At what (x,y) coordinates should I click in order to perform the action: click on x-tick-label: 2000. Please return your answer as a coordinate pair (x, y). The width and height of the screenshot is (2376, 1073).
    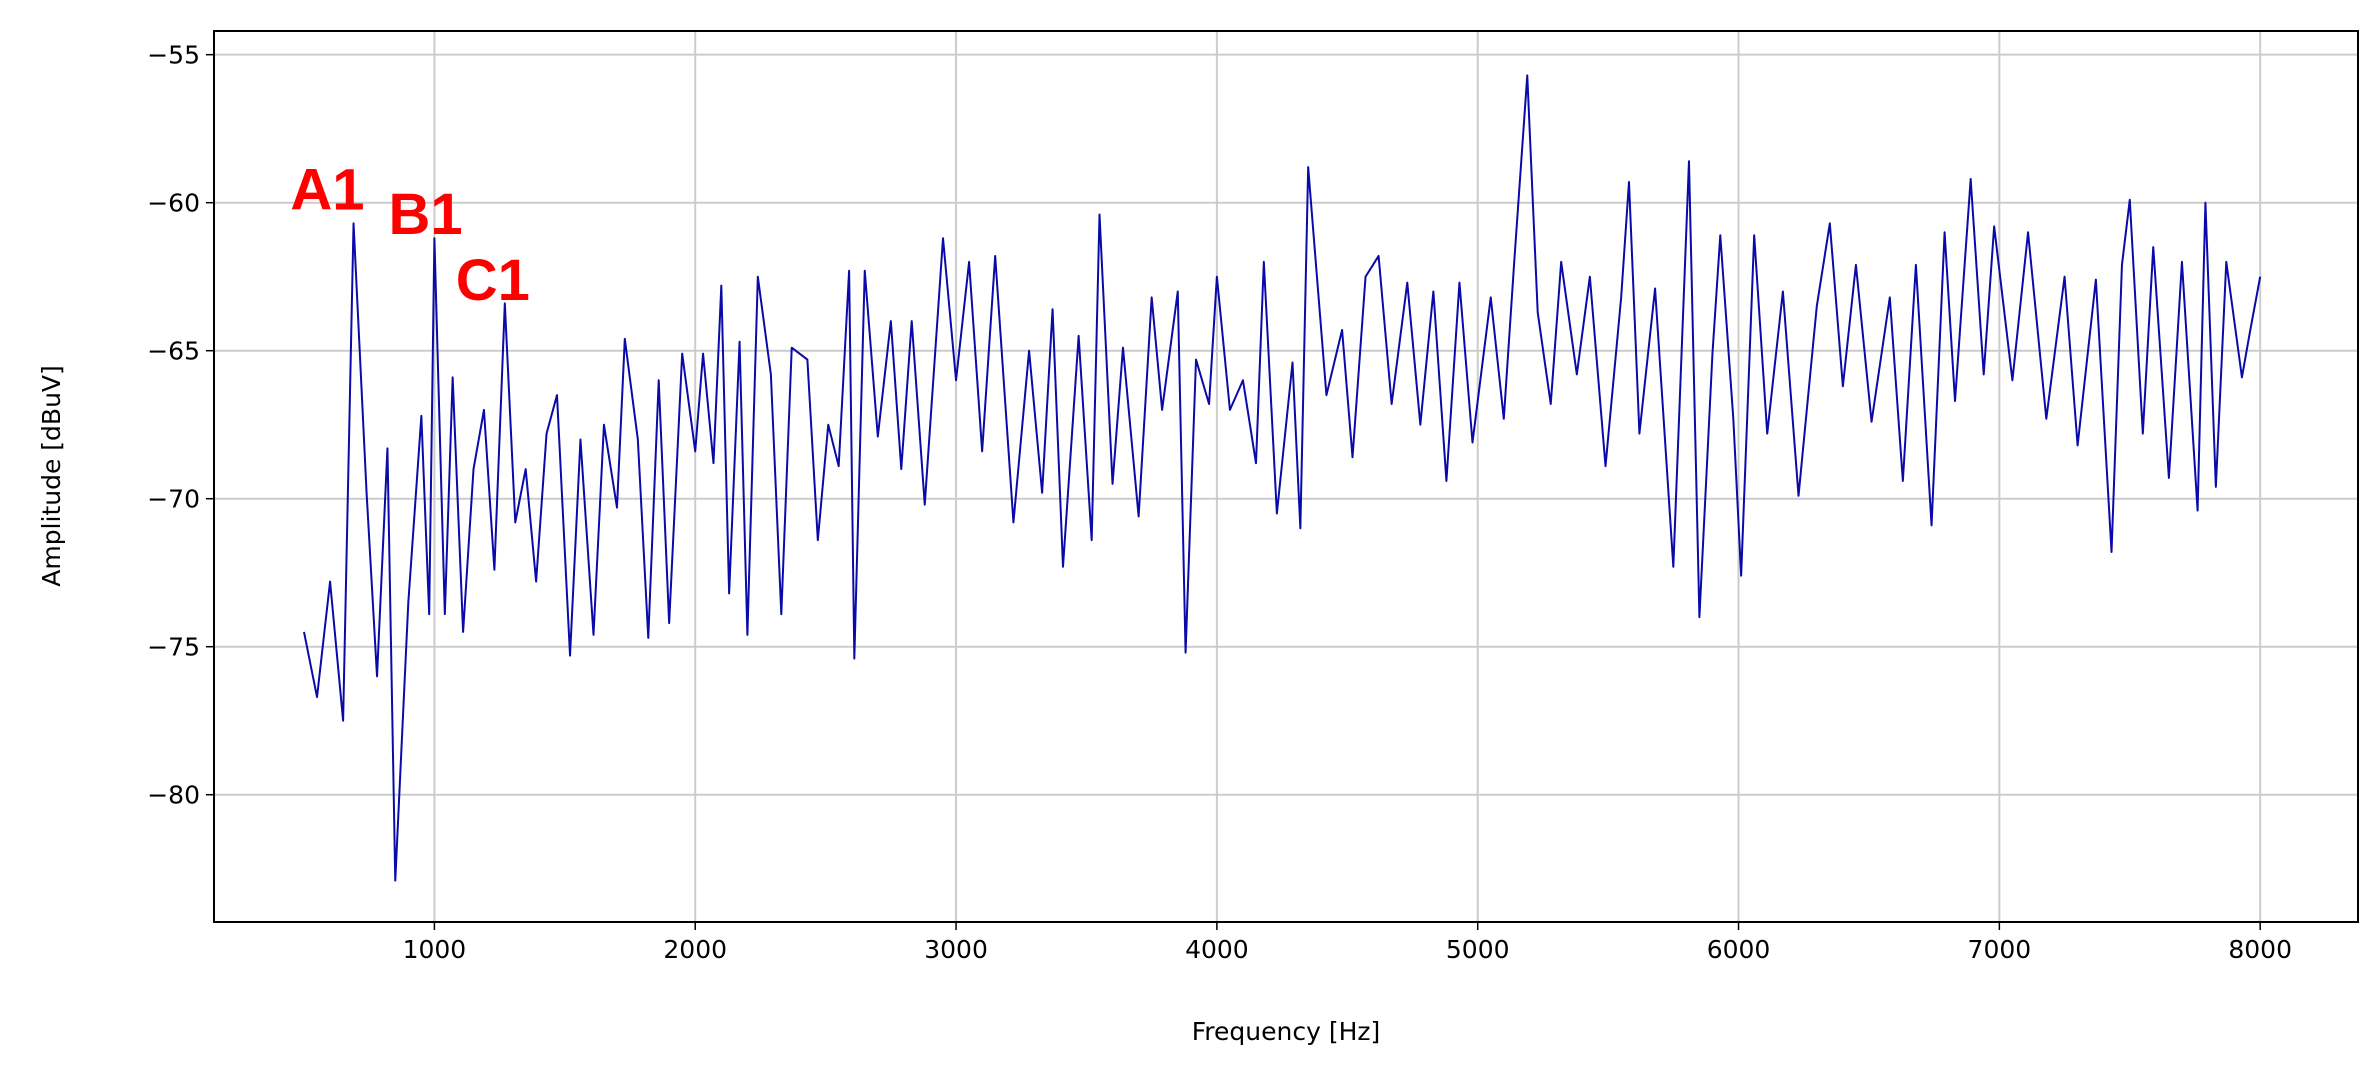
    Looking at the image, I should click on (695, 949).